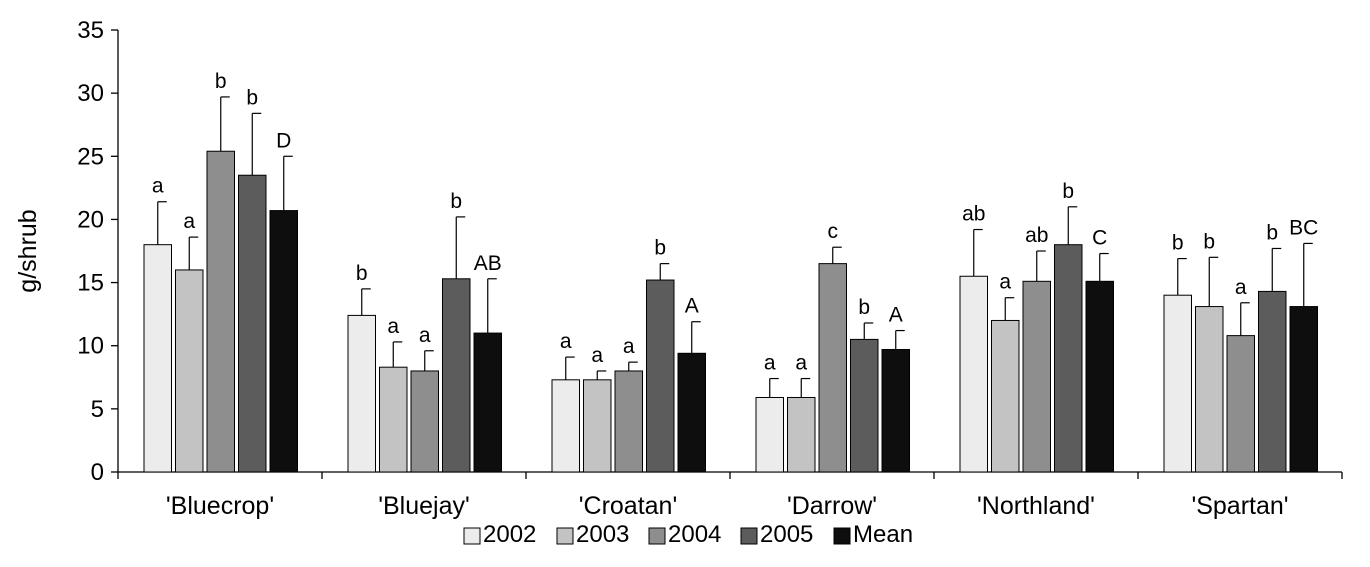 The height and width of the screenshot is (567, 1370). What do you see at coordinates (90, 219) in the screenshot?
I see `y-tick-label: 20` at bounding box center [90, 219].